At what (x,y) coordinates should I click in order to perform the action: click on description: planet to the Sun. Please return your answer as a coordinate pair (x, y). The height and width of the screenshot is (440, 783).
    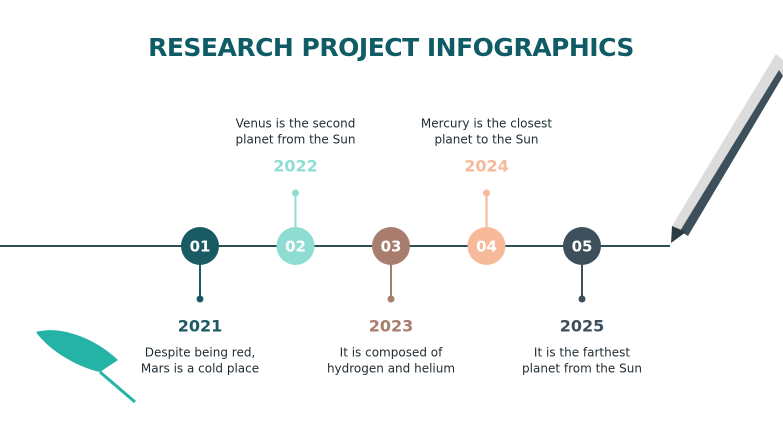
    Looking at the image, I should click on (486, 140).